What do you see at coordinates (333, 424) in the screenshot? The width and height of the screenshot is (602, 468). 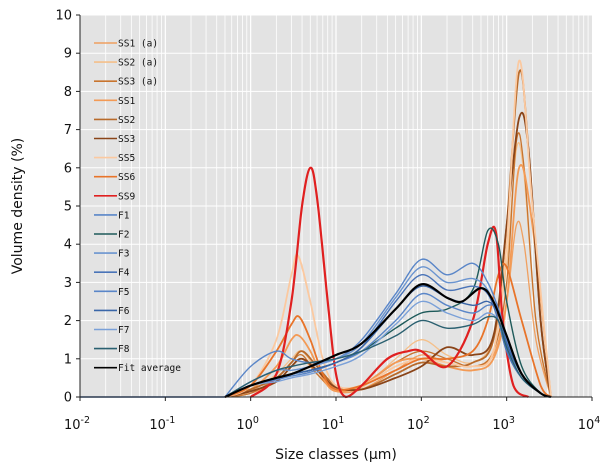 I see `x-tick-label: 10¹` at bounding box center [333, 424].